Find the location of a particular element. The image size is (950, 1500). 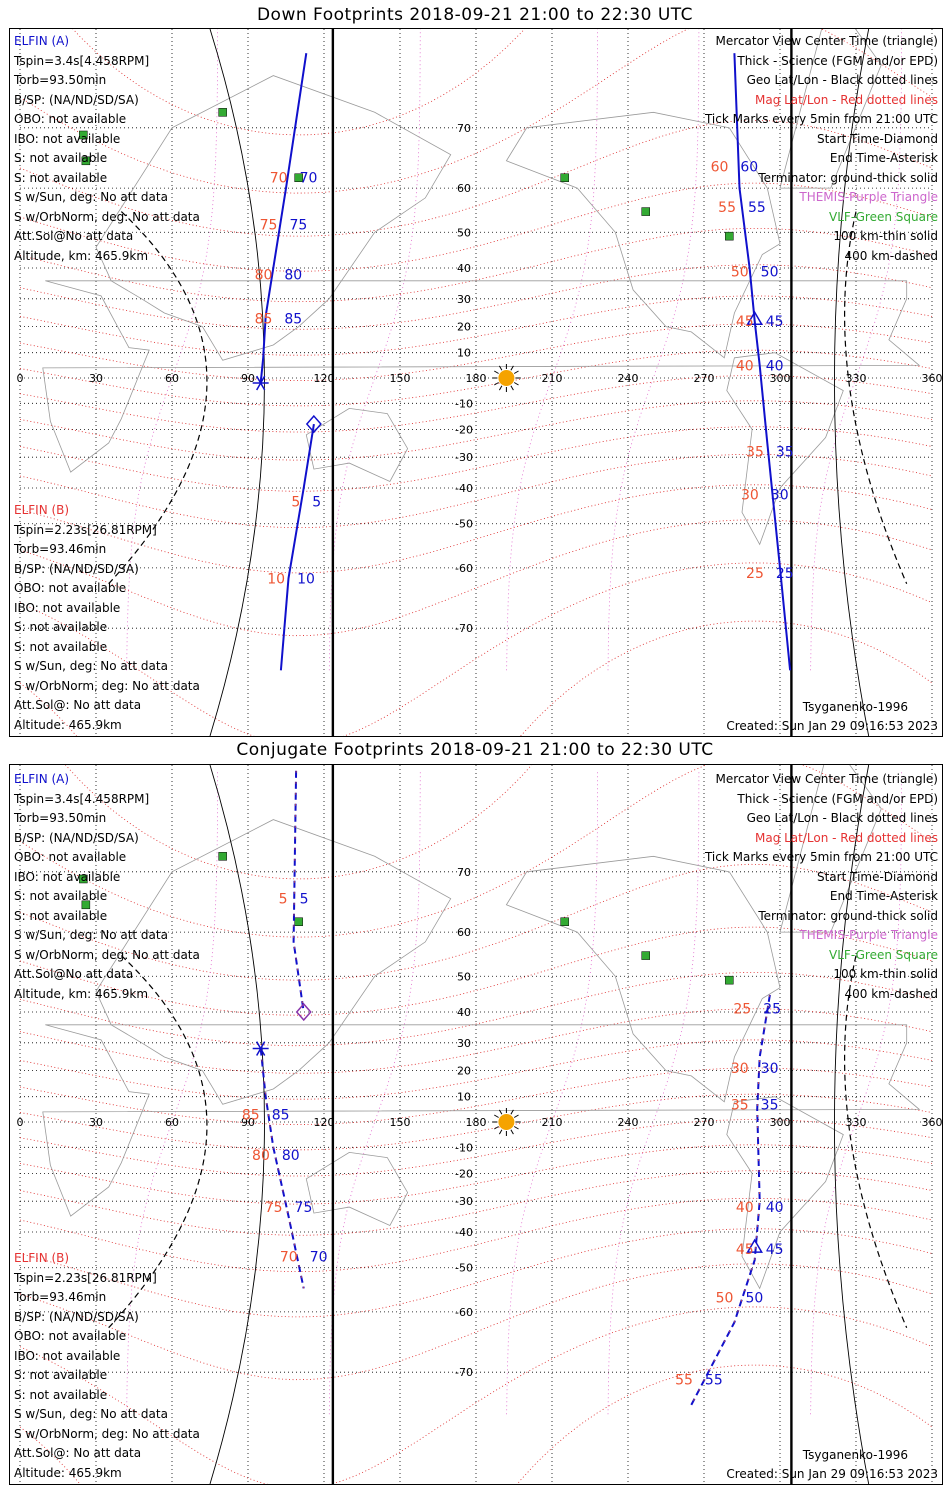

track-label-mag: 70 is located at coordinates (289, 1257).